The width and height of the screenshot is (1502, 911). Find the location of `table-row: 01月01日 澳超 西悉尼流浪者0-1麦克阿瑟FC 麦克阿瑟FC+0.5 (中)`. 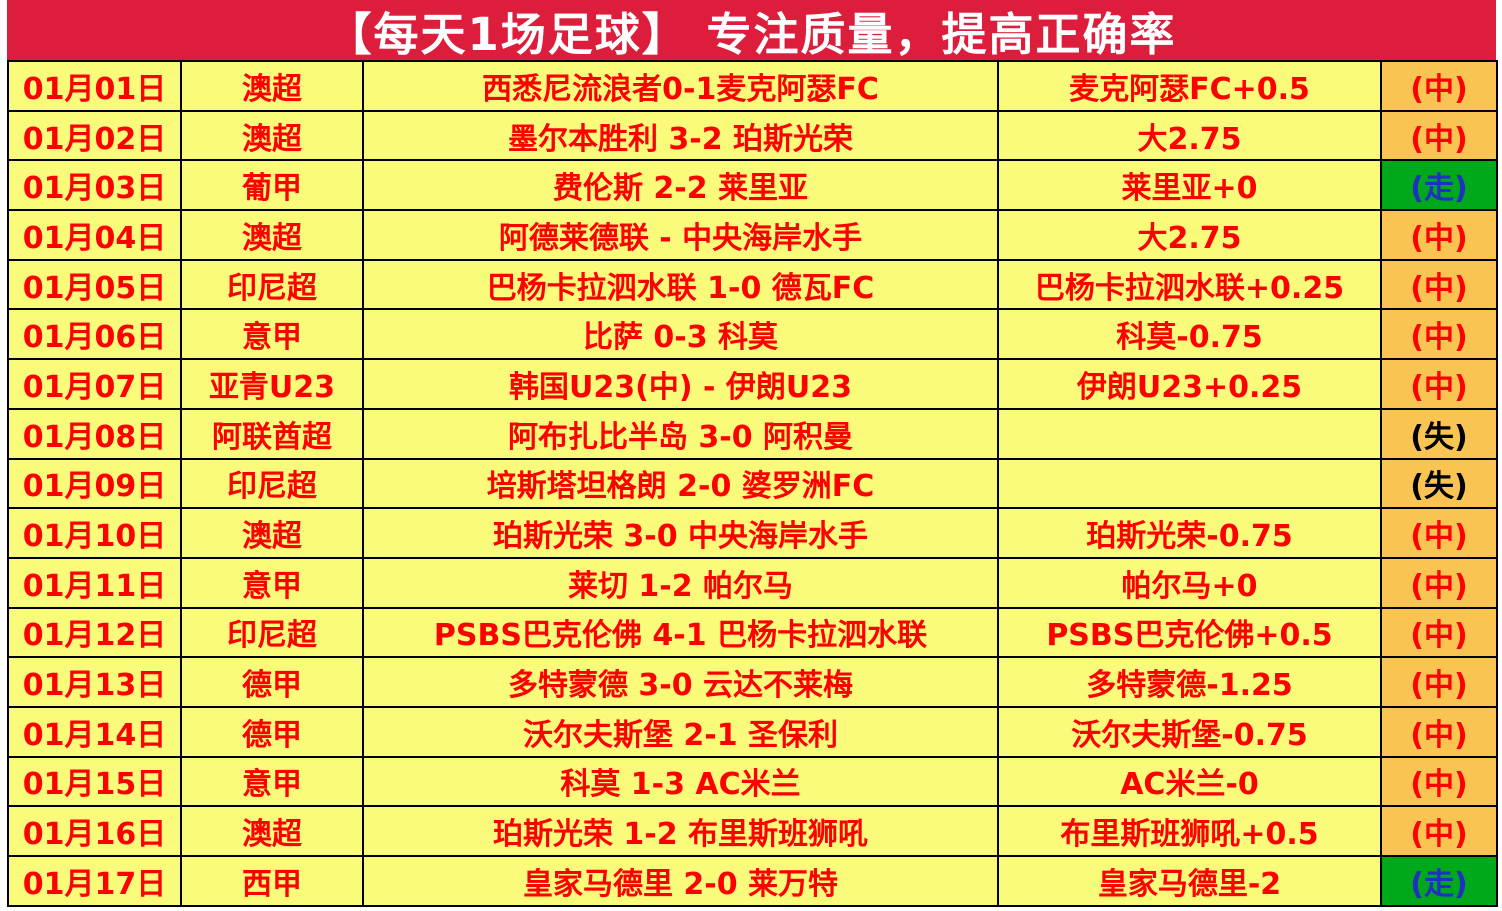

table-row: 01月01日 澳超 西悉尼流浪者0-1麦克阿瑟FC 麦克阿瑟FC+0.5 (中) is located at coordinates (752, 86).